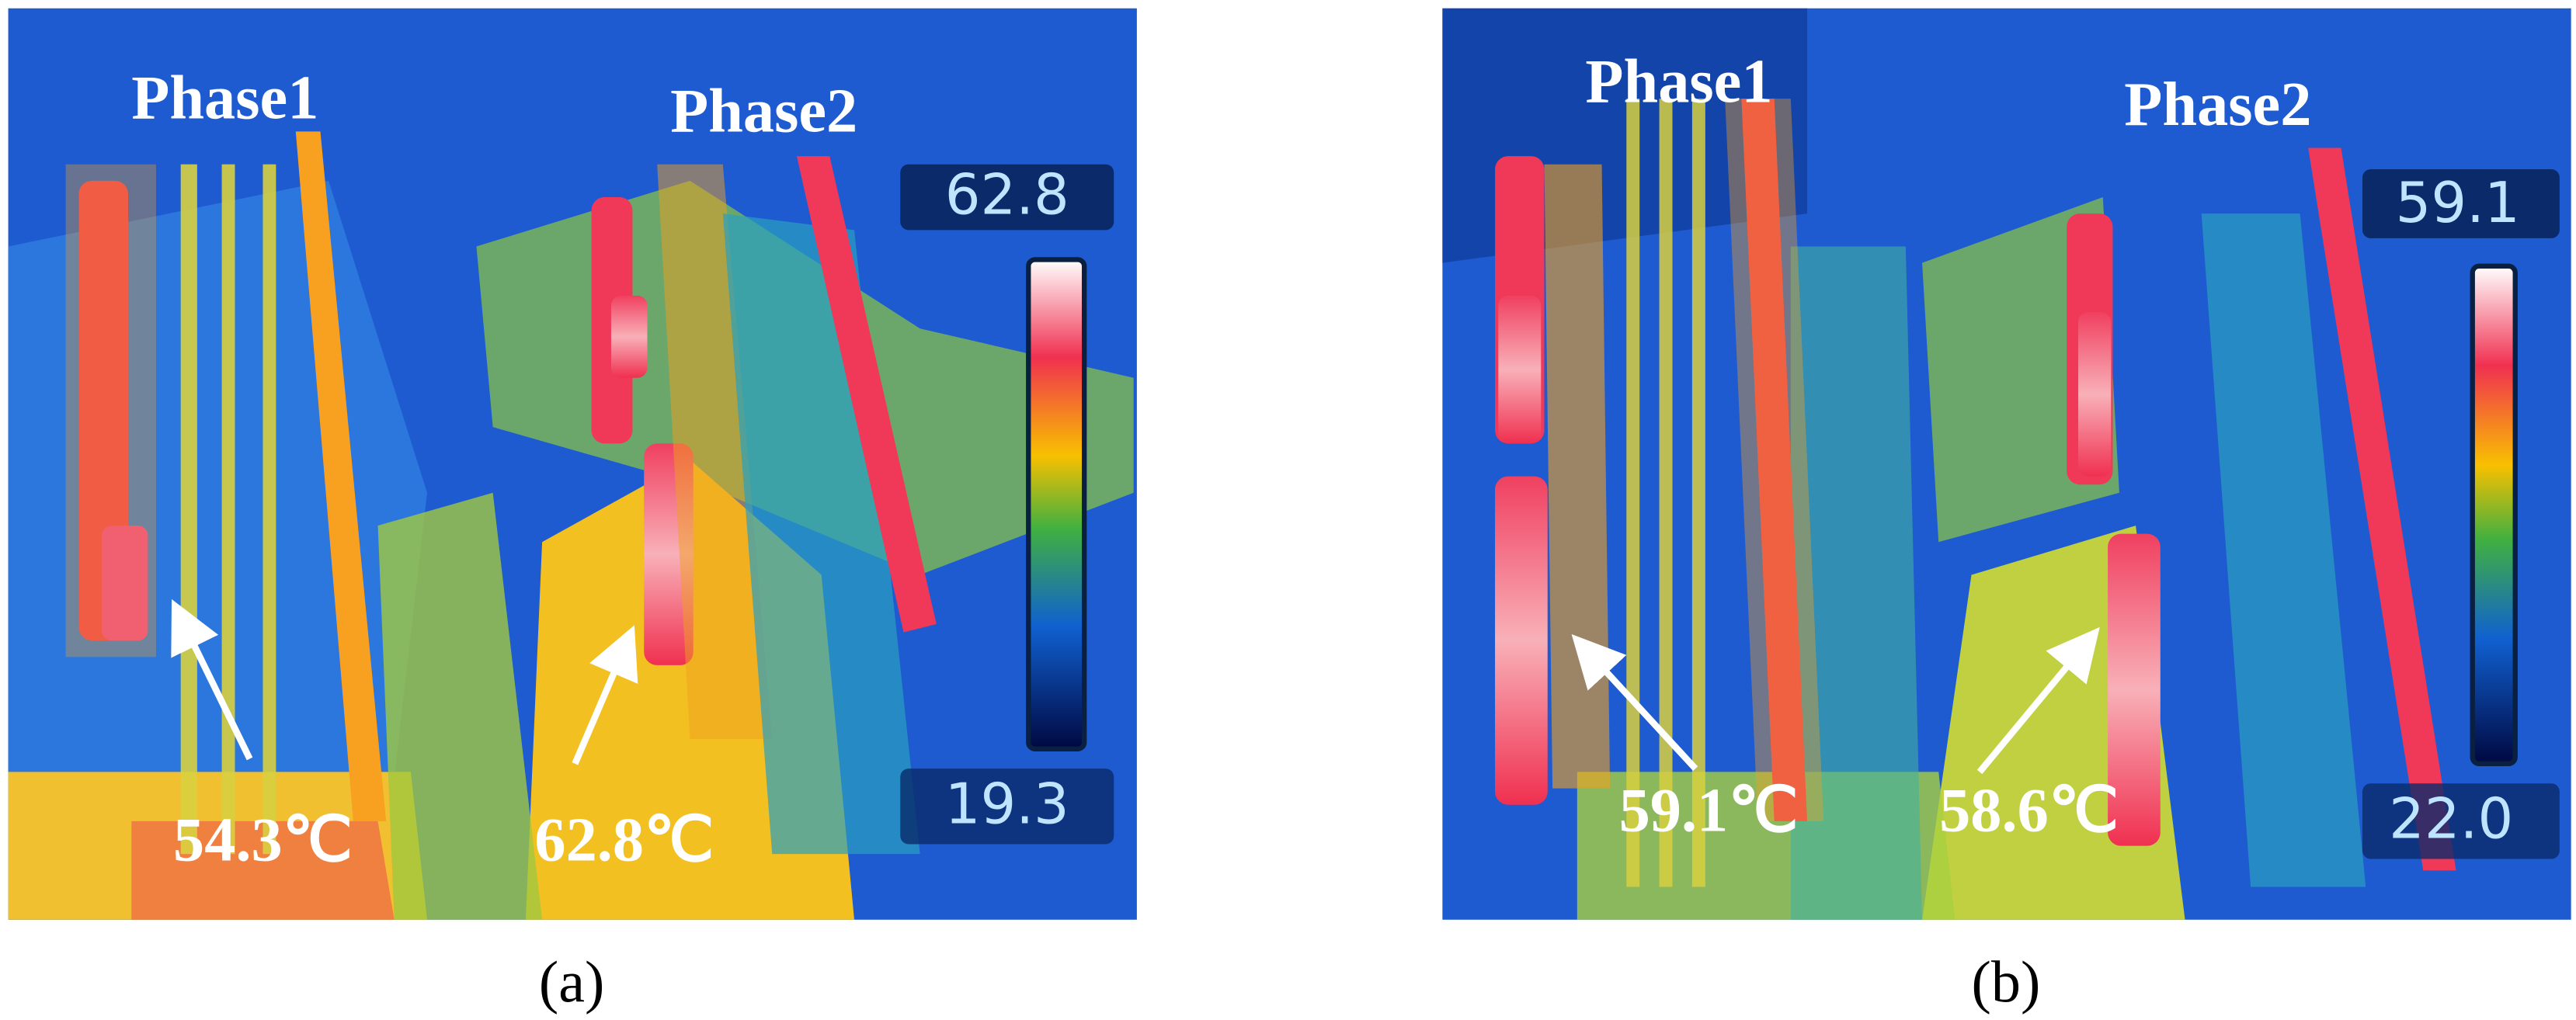  What do you see at coordinates (2006, 982) in the screenshot?
I see `caption: (b)` at bounding box center [2006, 982].